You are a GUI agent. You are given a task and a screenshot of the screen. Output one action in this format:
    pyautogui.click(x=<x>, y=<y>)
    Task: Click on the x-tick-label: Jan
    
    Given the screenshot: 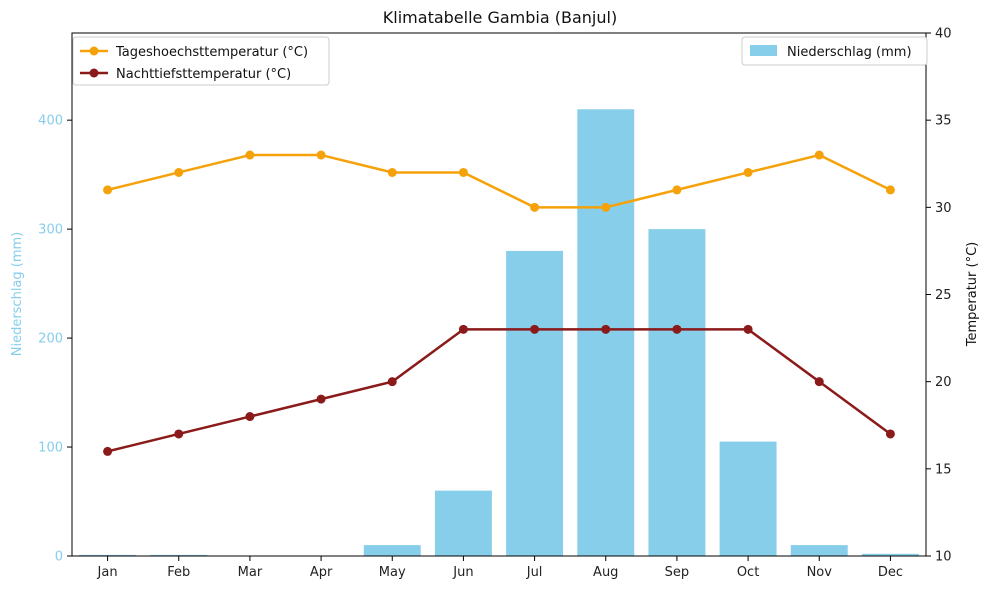 What is the action you would take?
    pyautogui.click(x=107, y=572)
    